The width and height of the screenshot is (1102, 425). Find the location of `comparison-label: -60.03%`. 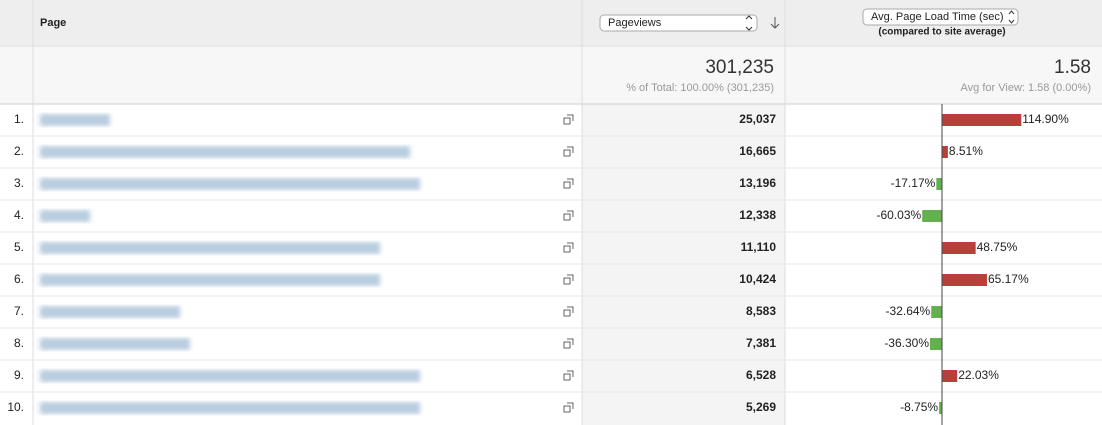

comparison-label: -60.03% is located at coordinates (898, 215).